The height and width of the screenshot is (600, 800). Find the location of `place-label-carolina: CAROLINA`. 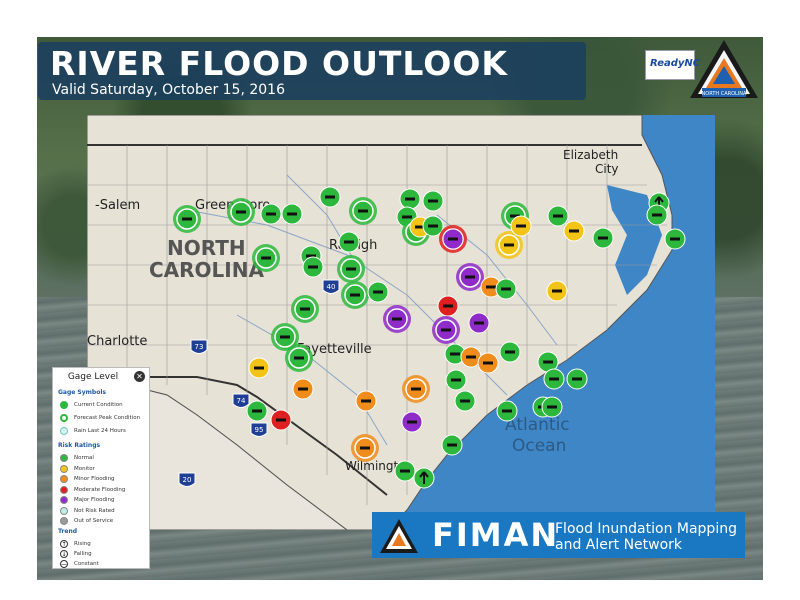

place-label-carolina: CAROLINA is located at coordinates (206, 270).